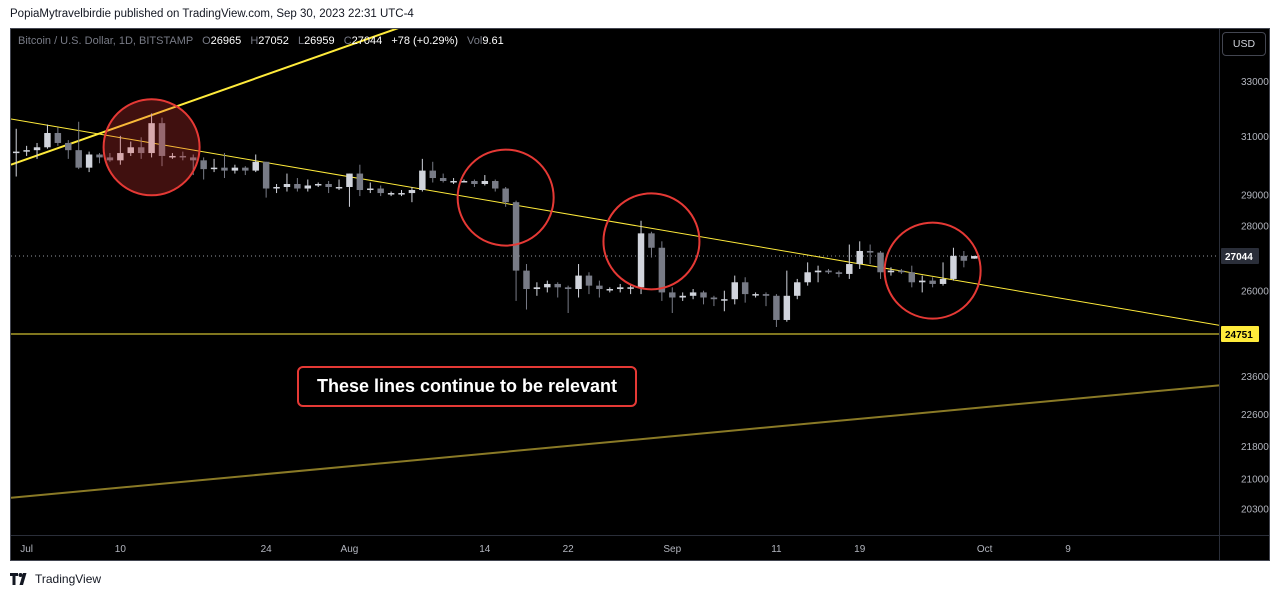 Image resolution: width=1281 pixels, height=597 pixels. What do you see at coordinates (1244, 44) in the screenshot?
I see `currency-button: USD` at bounding box center [1244, 44].